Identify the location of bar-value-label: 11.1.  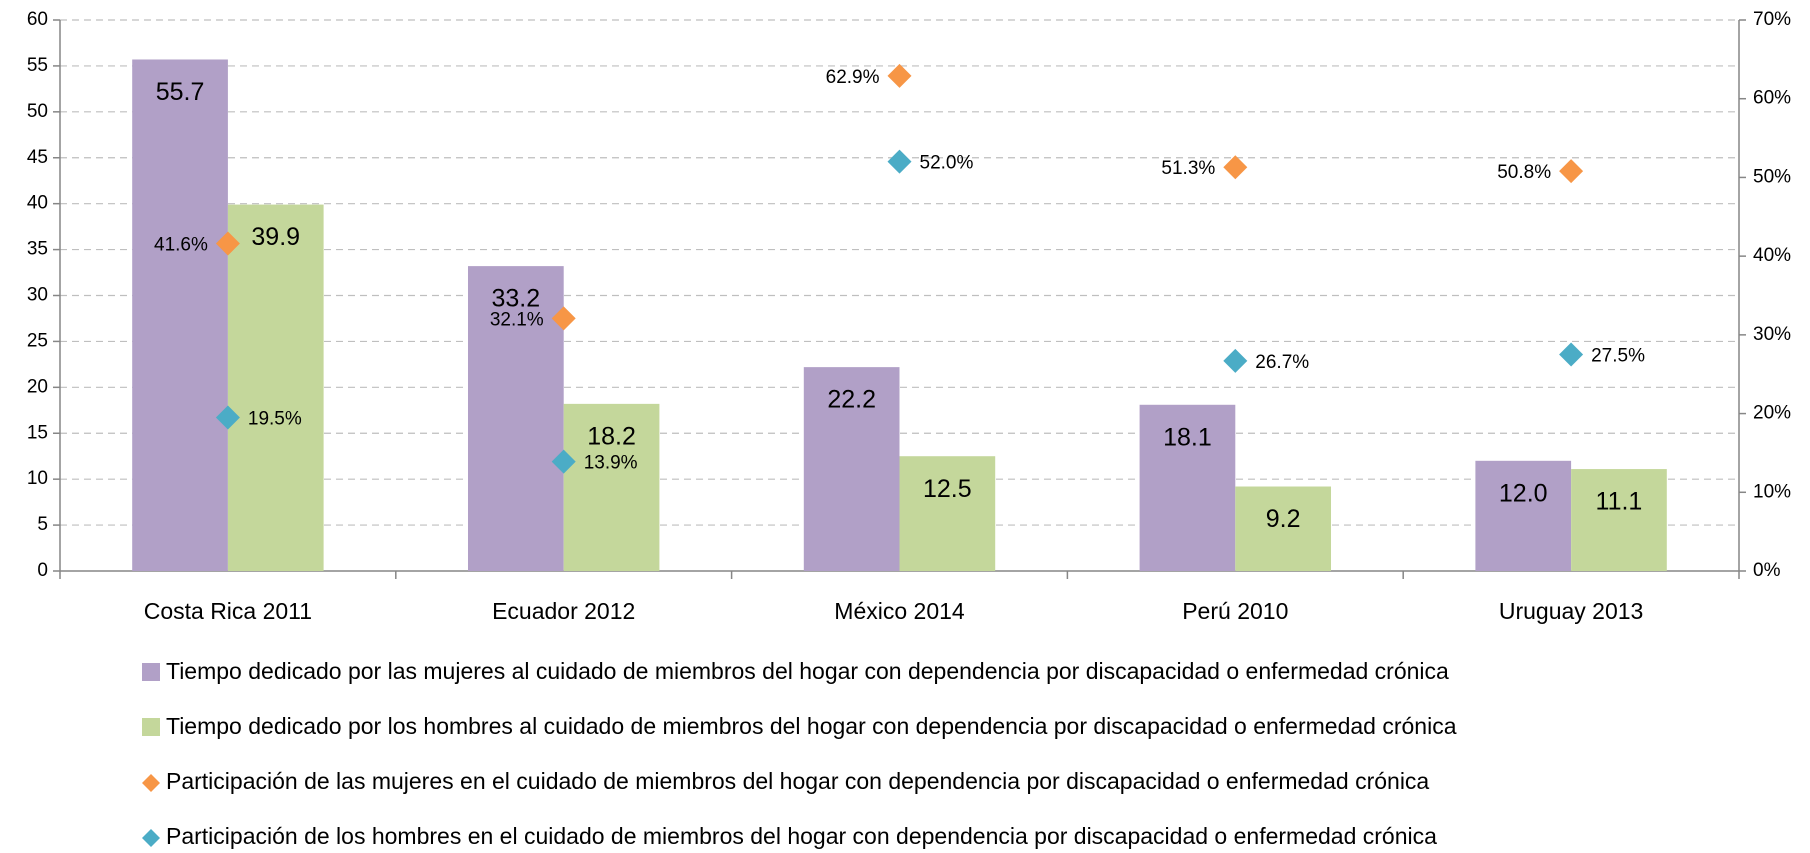
(1619, 502).